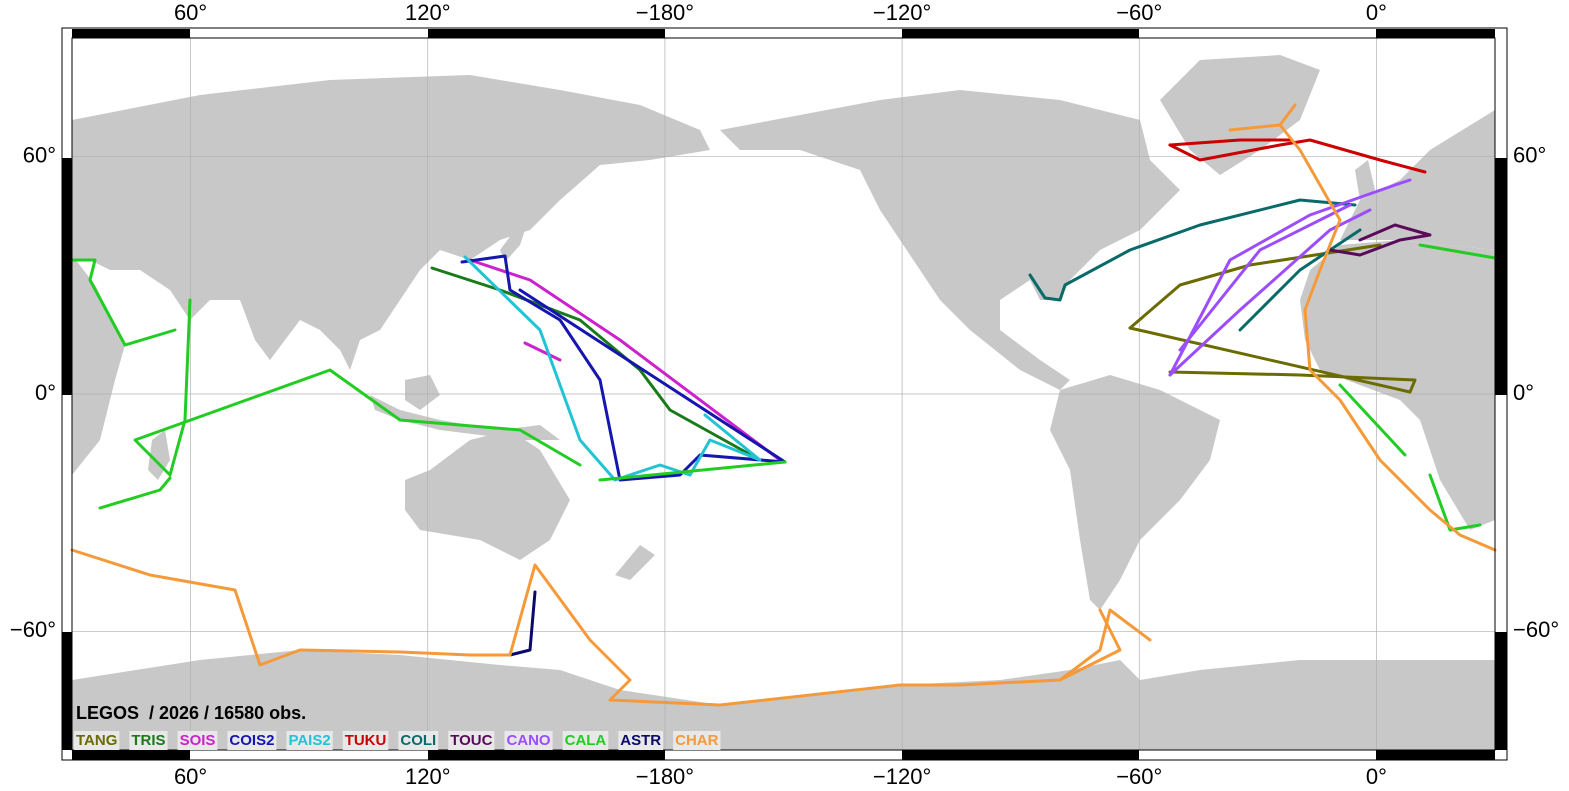 This screenshot has width=1569, height=791. I want to click on legend-label: CALA, so click(586, 740).